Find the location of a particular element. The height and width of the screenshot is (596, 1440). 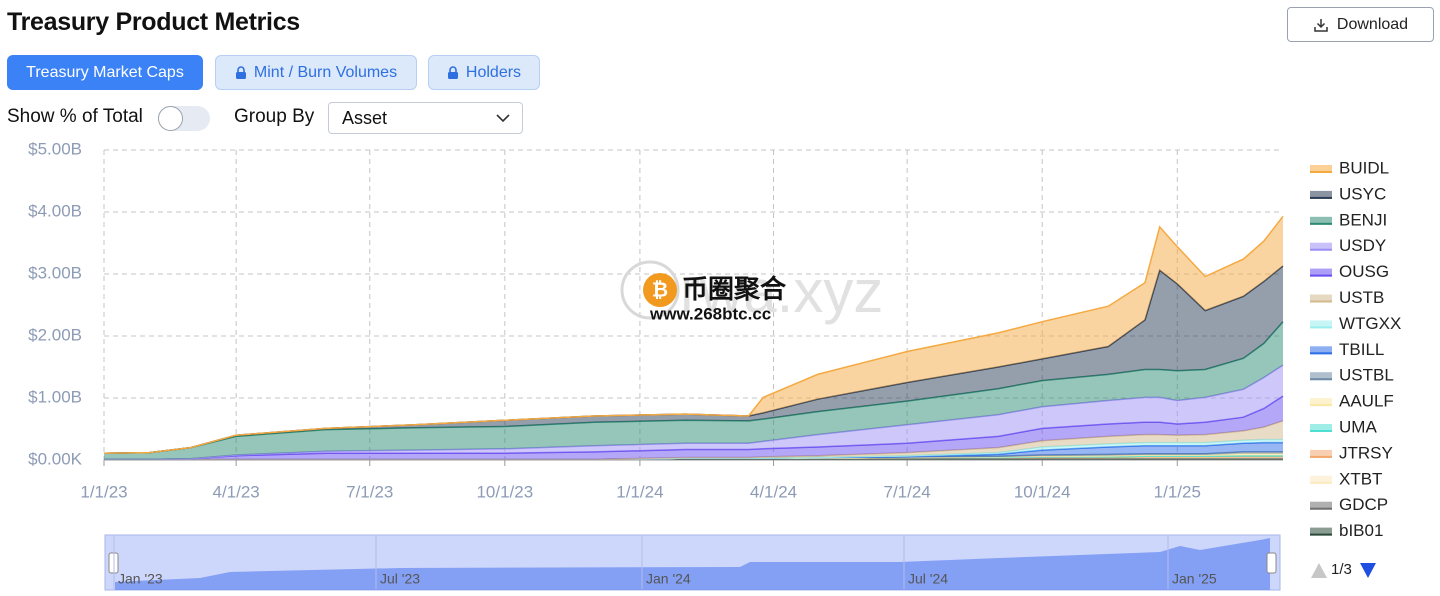

navigator-label: Jan '23 is located at coordinates (140, 579).